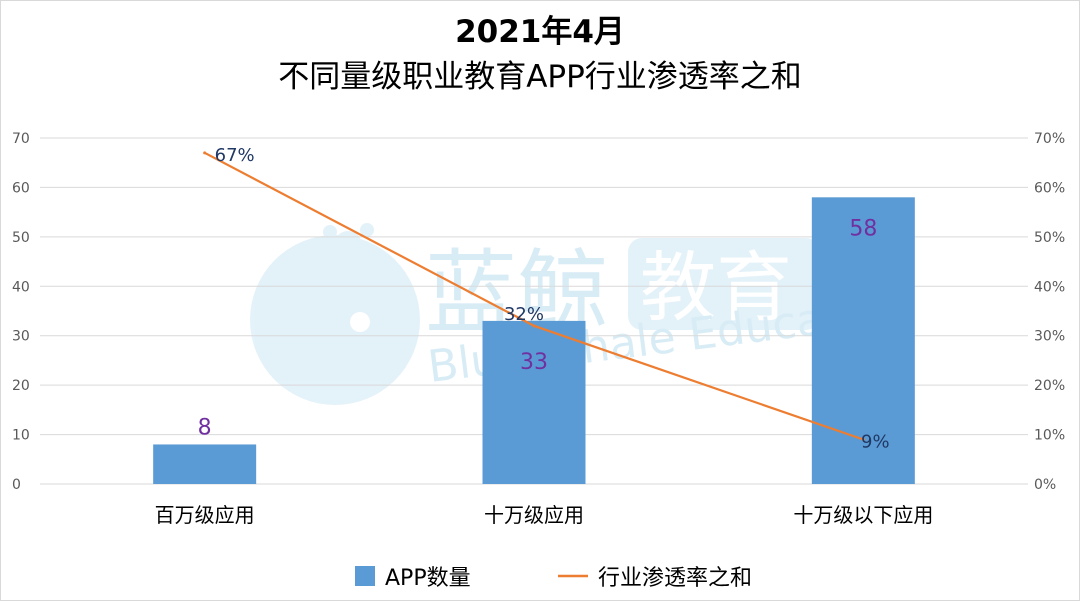 This screenshot has height=601, width=1080. What do you see at coordinates (1049, 436) in the screenshot?
I see `y-right-tick-label: 10%` at bounding box center [1049, 436].